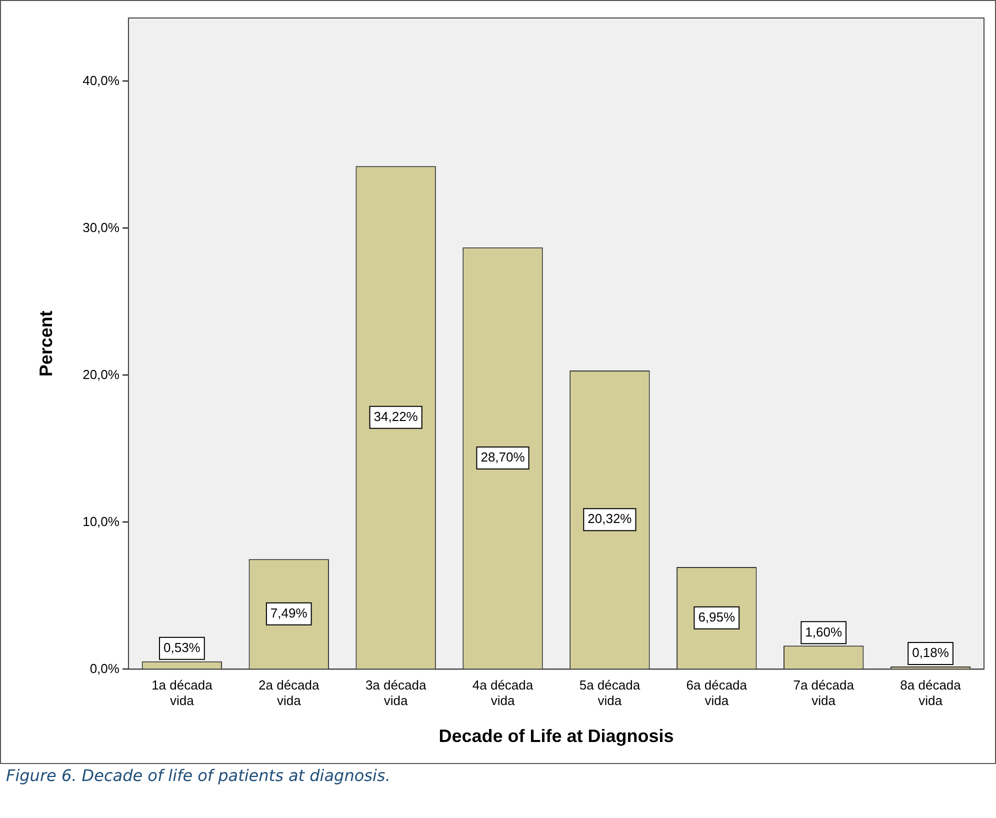 This screenshot has width=996, height=818. I want to click on data-label: 1,60%, so click(823, 632).